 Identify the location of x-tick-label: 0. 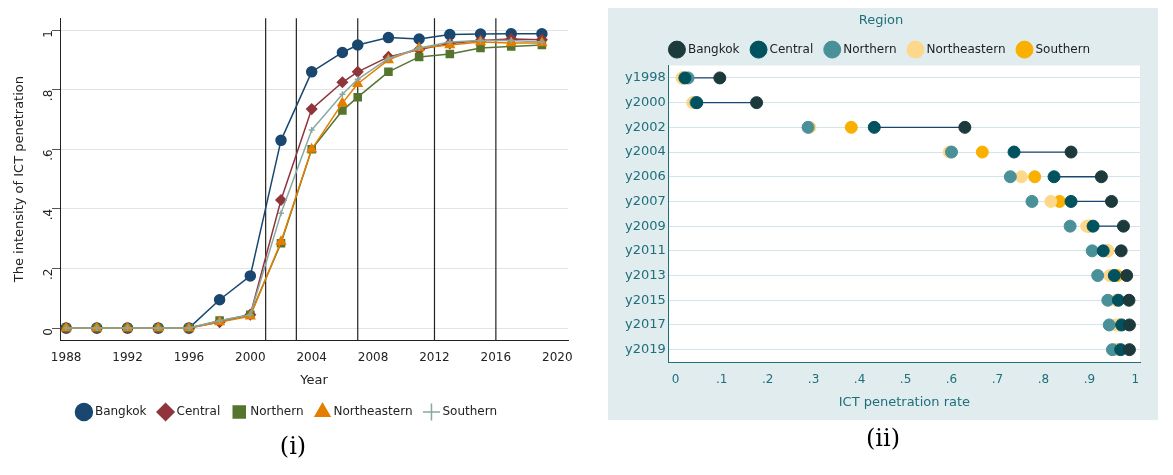
(675, 379).